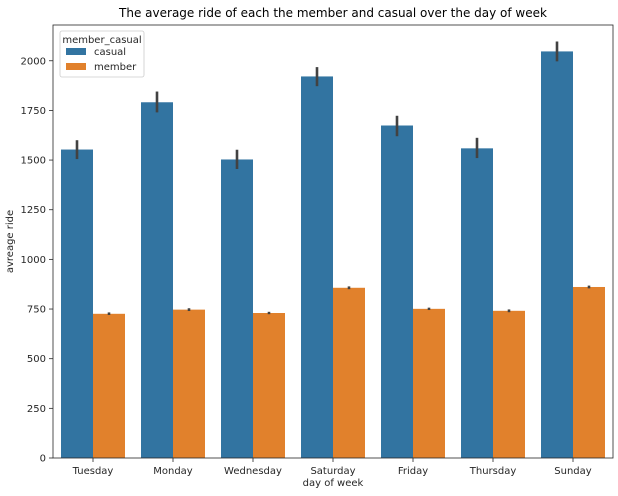 The height and width of the screenshot is (496, 618). I want to click on bar-casual-tuesday, so click(77, 303).